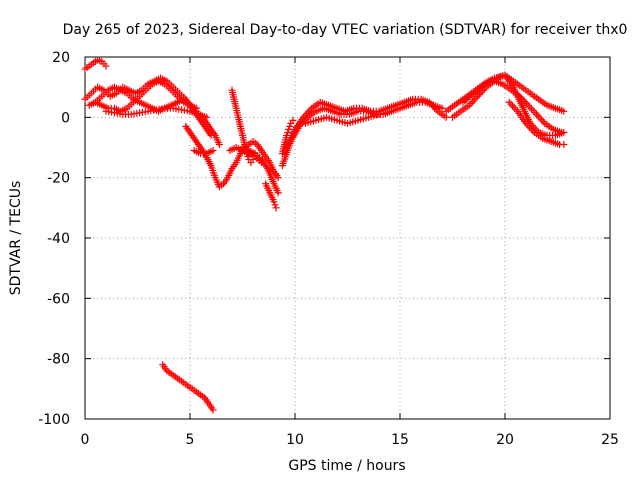  What do you see at coordinates (400, 440) in the screenshot?
I see `x-tick-label: 15` at bounding box center [400, 440].